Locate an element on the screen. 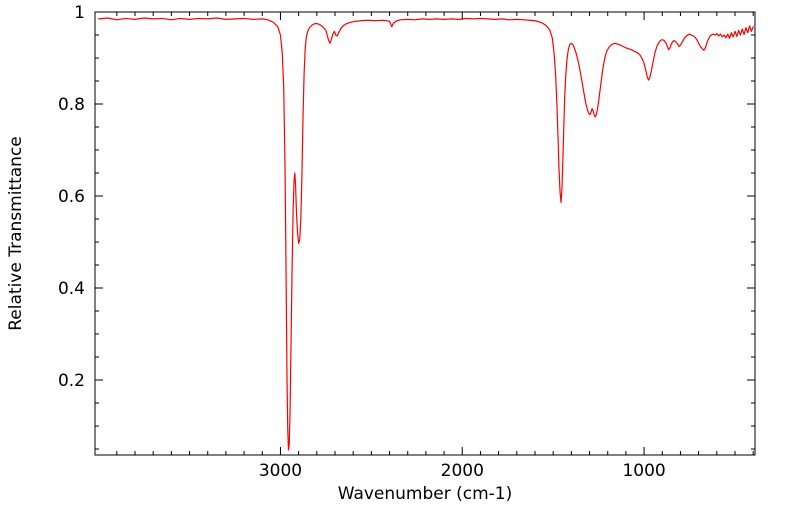 Image resolution: width=799 pixels, height=516 pixels. x-axis-title: Wavenumber (cm-1) is located at coordinates (425, 494).